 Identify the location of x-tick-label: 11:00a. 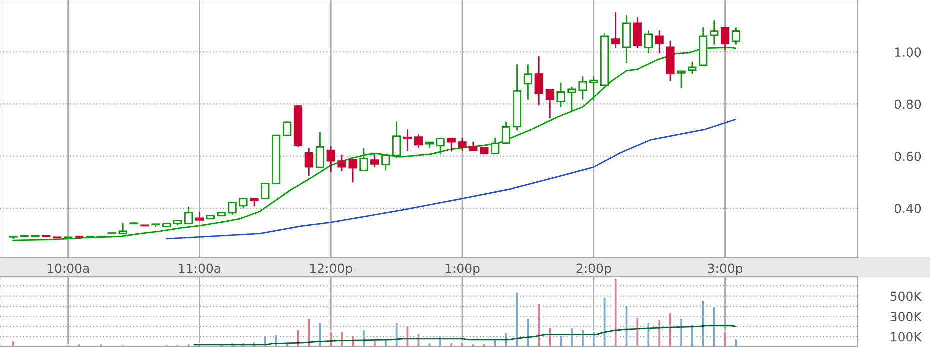
(199, 269).